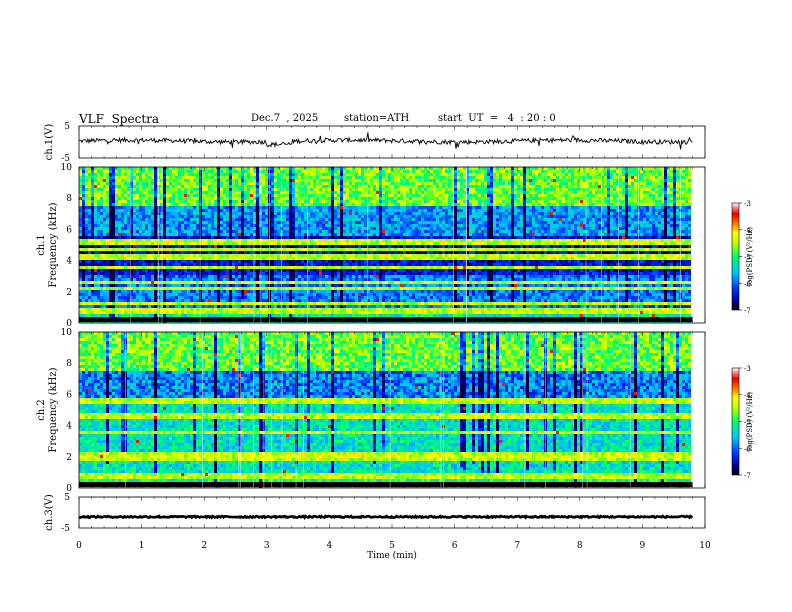  I want to click on x-tick-label: 7, so click(517, 546).